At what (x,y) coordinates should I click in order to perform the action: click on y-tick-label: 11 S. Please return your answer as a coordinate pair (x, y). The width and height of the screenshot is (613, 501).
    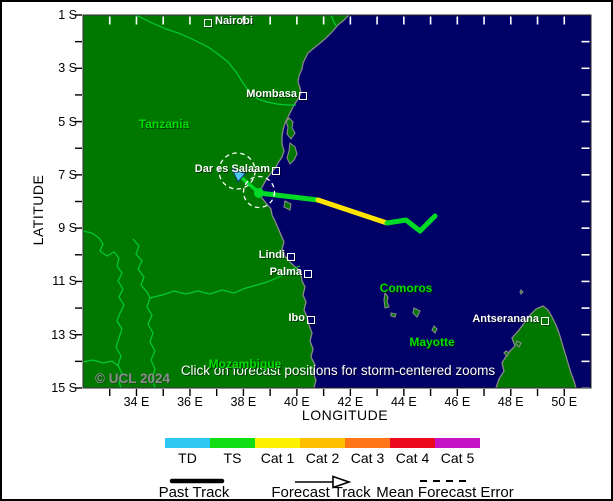
    Looking at the image, I should click on (64, 281).